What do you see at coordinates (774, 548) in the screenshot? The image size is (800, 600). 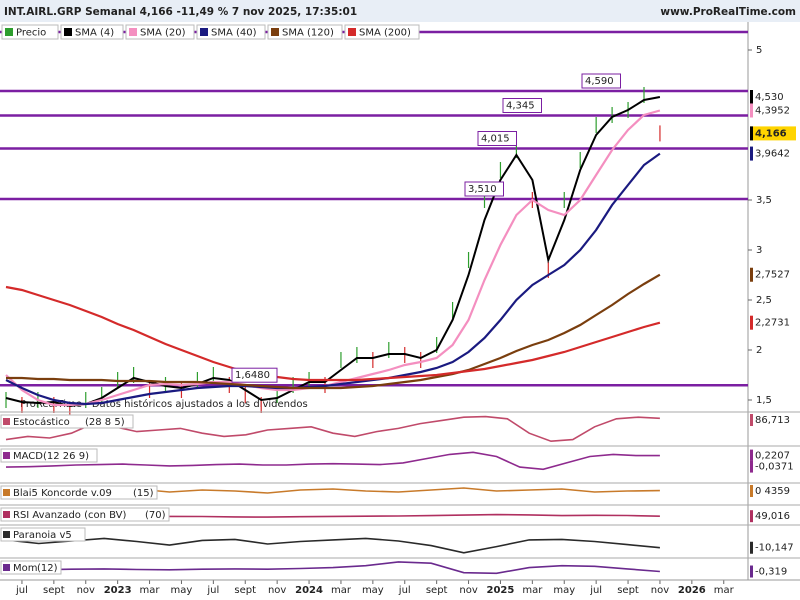 I see `indicator-tag: -10,147` at bounding box center [774, 548].